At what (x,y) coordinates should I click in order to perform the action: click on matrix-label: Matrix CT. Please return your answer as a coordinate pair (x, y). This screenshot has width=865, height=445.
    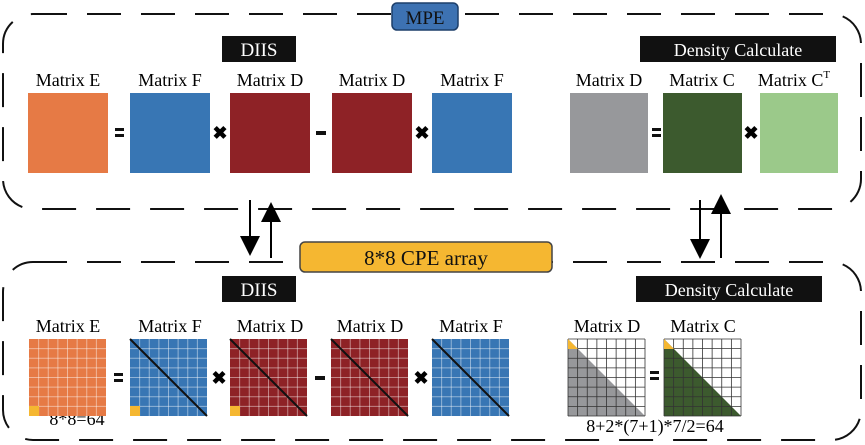
    Looking at the image, I should click on (794, 79).